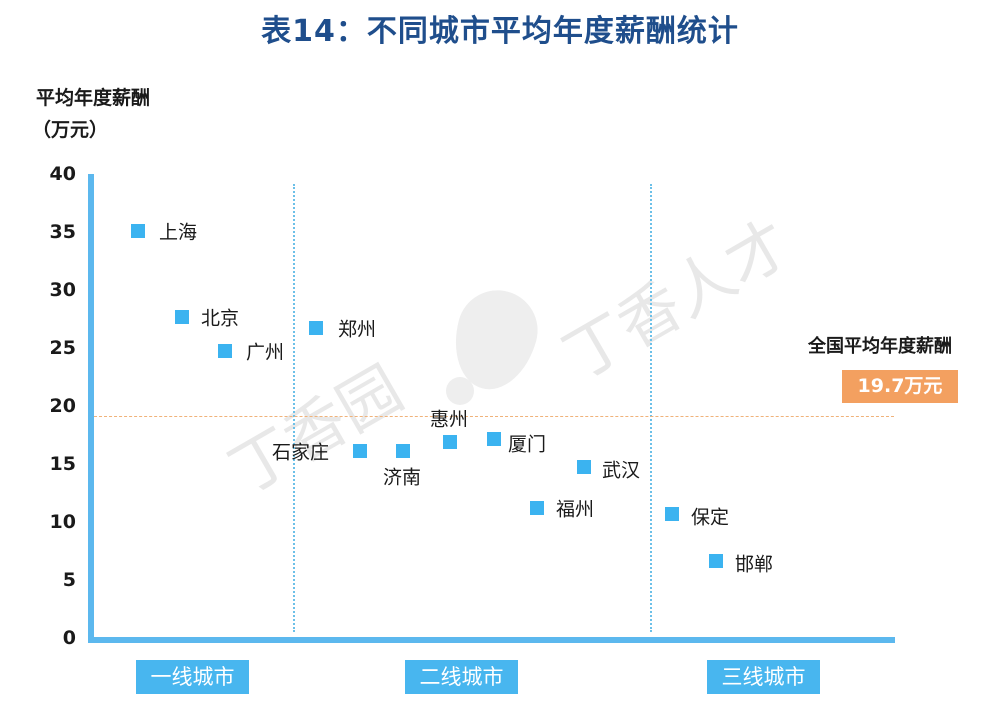  I want to click on point-label: 郑州, so click(357, 329).